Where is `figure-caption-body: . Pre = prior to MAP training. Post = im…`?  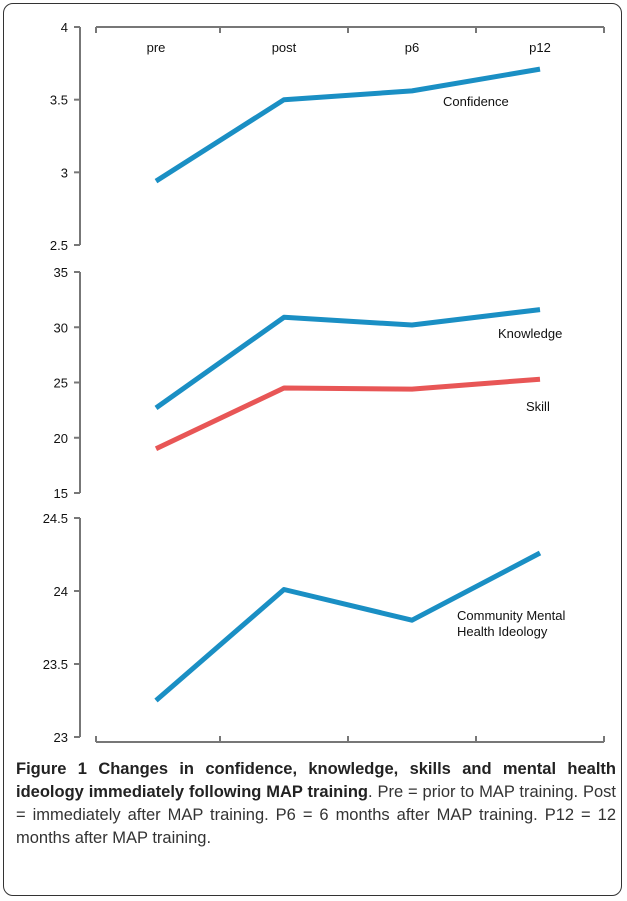
figure-caption-body: . Pre = prior to MAP training. Post = im… is located at coordinates (316, 815).